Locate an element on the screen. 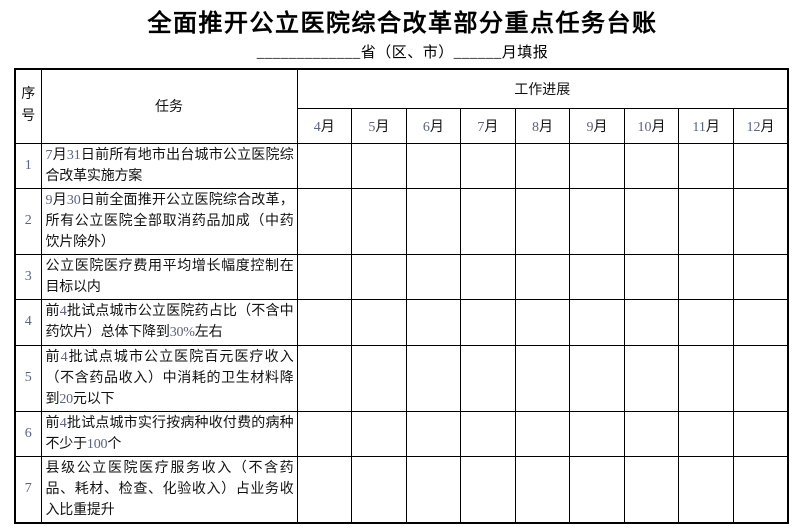  header-month-jun: 6月 is located at coordinates (433, 125).